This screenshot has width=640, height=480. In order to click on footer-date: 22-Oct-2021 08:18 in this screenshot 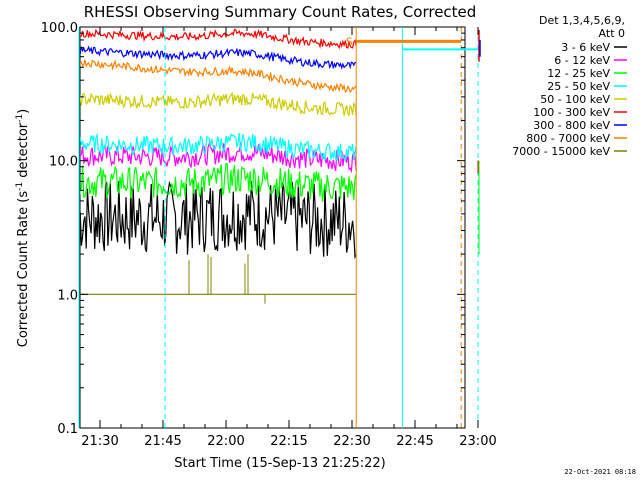, I will do `click(600, 472)`.